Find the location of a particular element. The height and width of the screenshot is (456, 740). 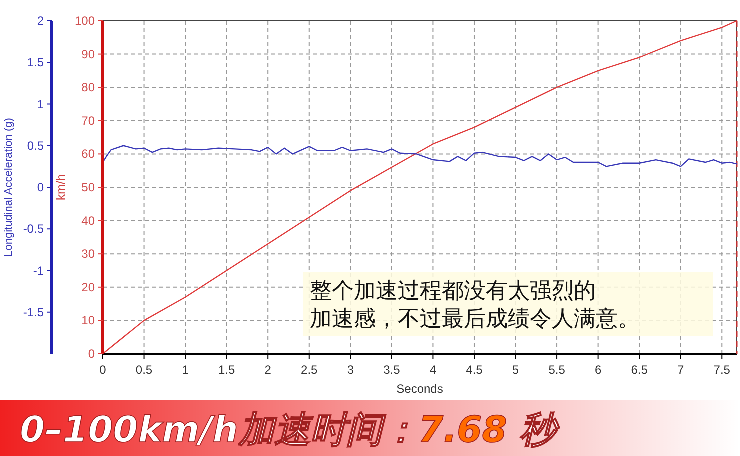

y-tick-label: 70 is located at coordinates (89, 121).